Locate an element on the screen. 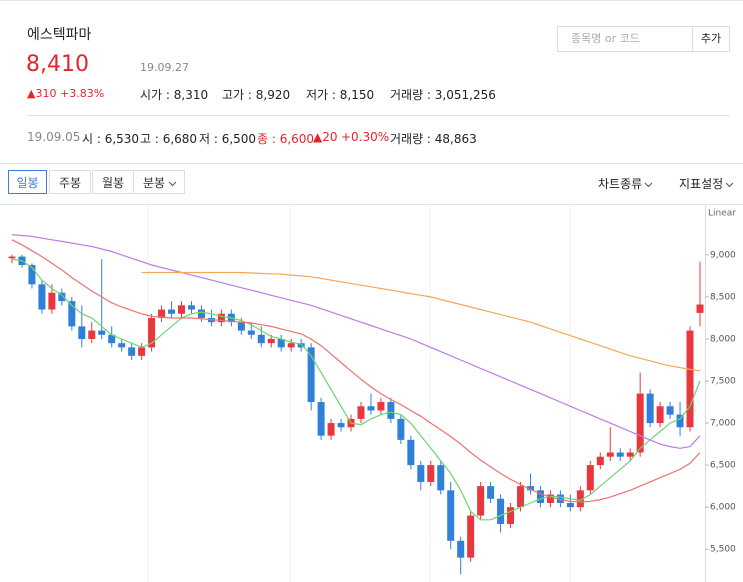 The height and width of the screenshot is (582, 743). y-tick-label: 8,000 is located at coordinates (723, 339).